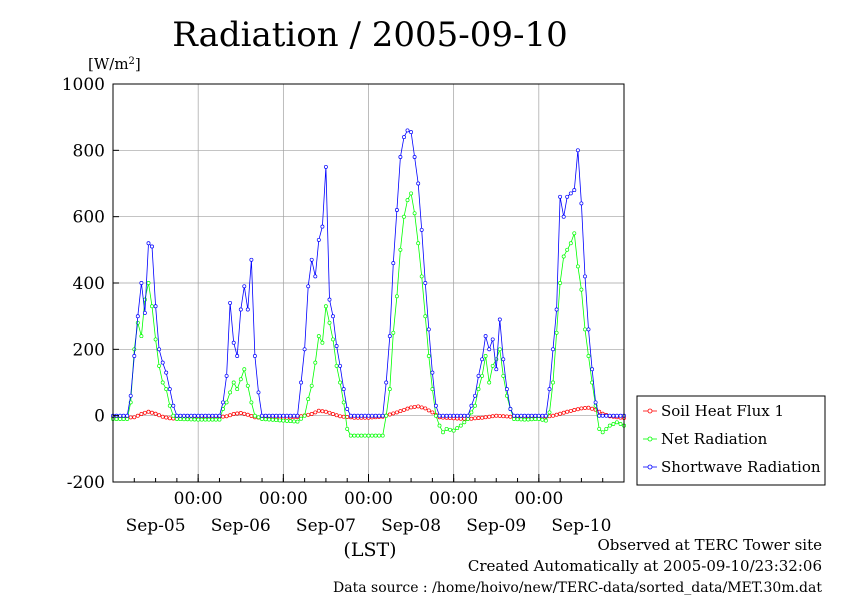 The width and height of the screenshot is (842, 595). Describe the element at coordinates (411, 526) in the screenshot. I see `x-tick-label-day: Sep-08` at that location.